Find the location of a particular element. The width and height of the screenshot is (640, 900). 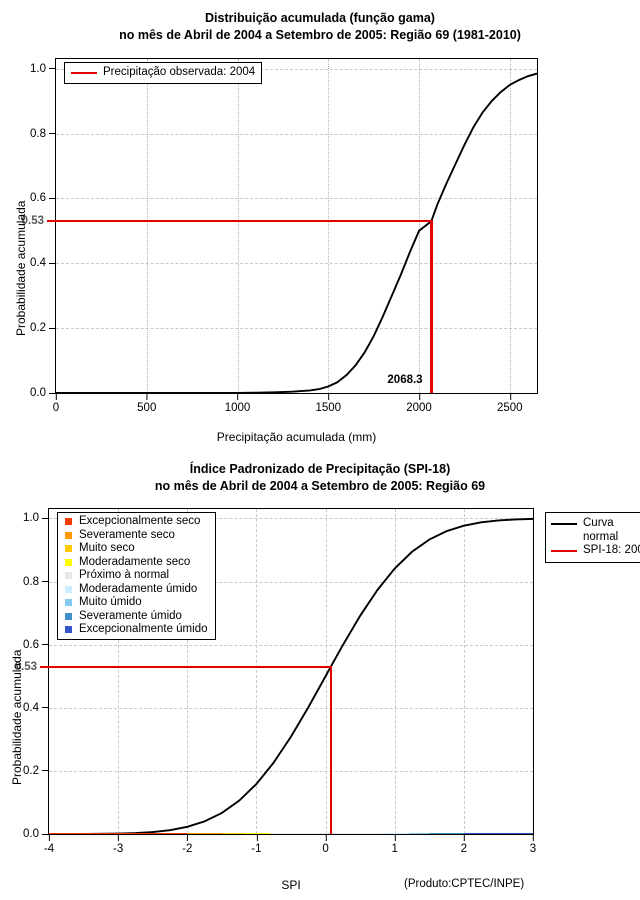

y-tick-label: 0.6 is located at coordinates (38, 198).